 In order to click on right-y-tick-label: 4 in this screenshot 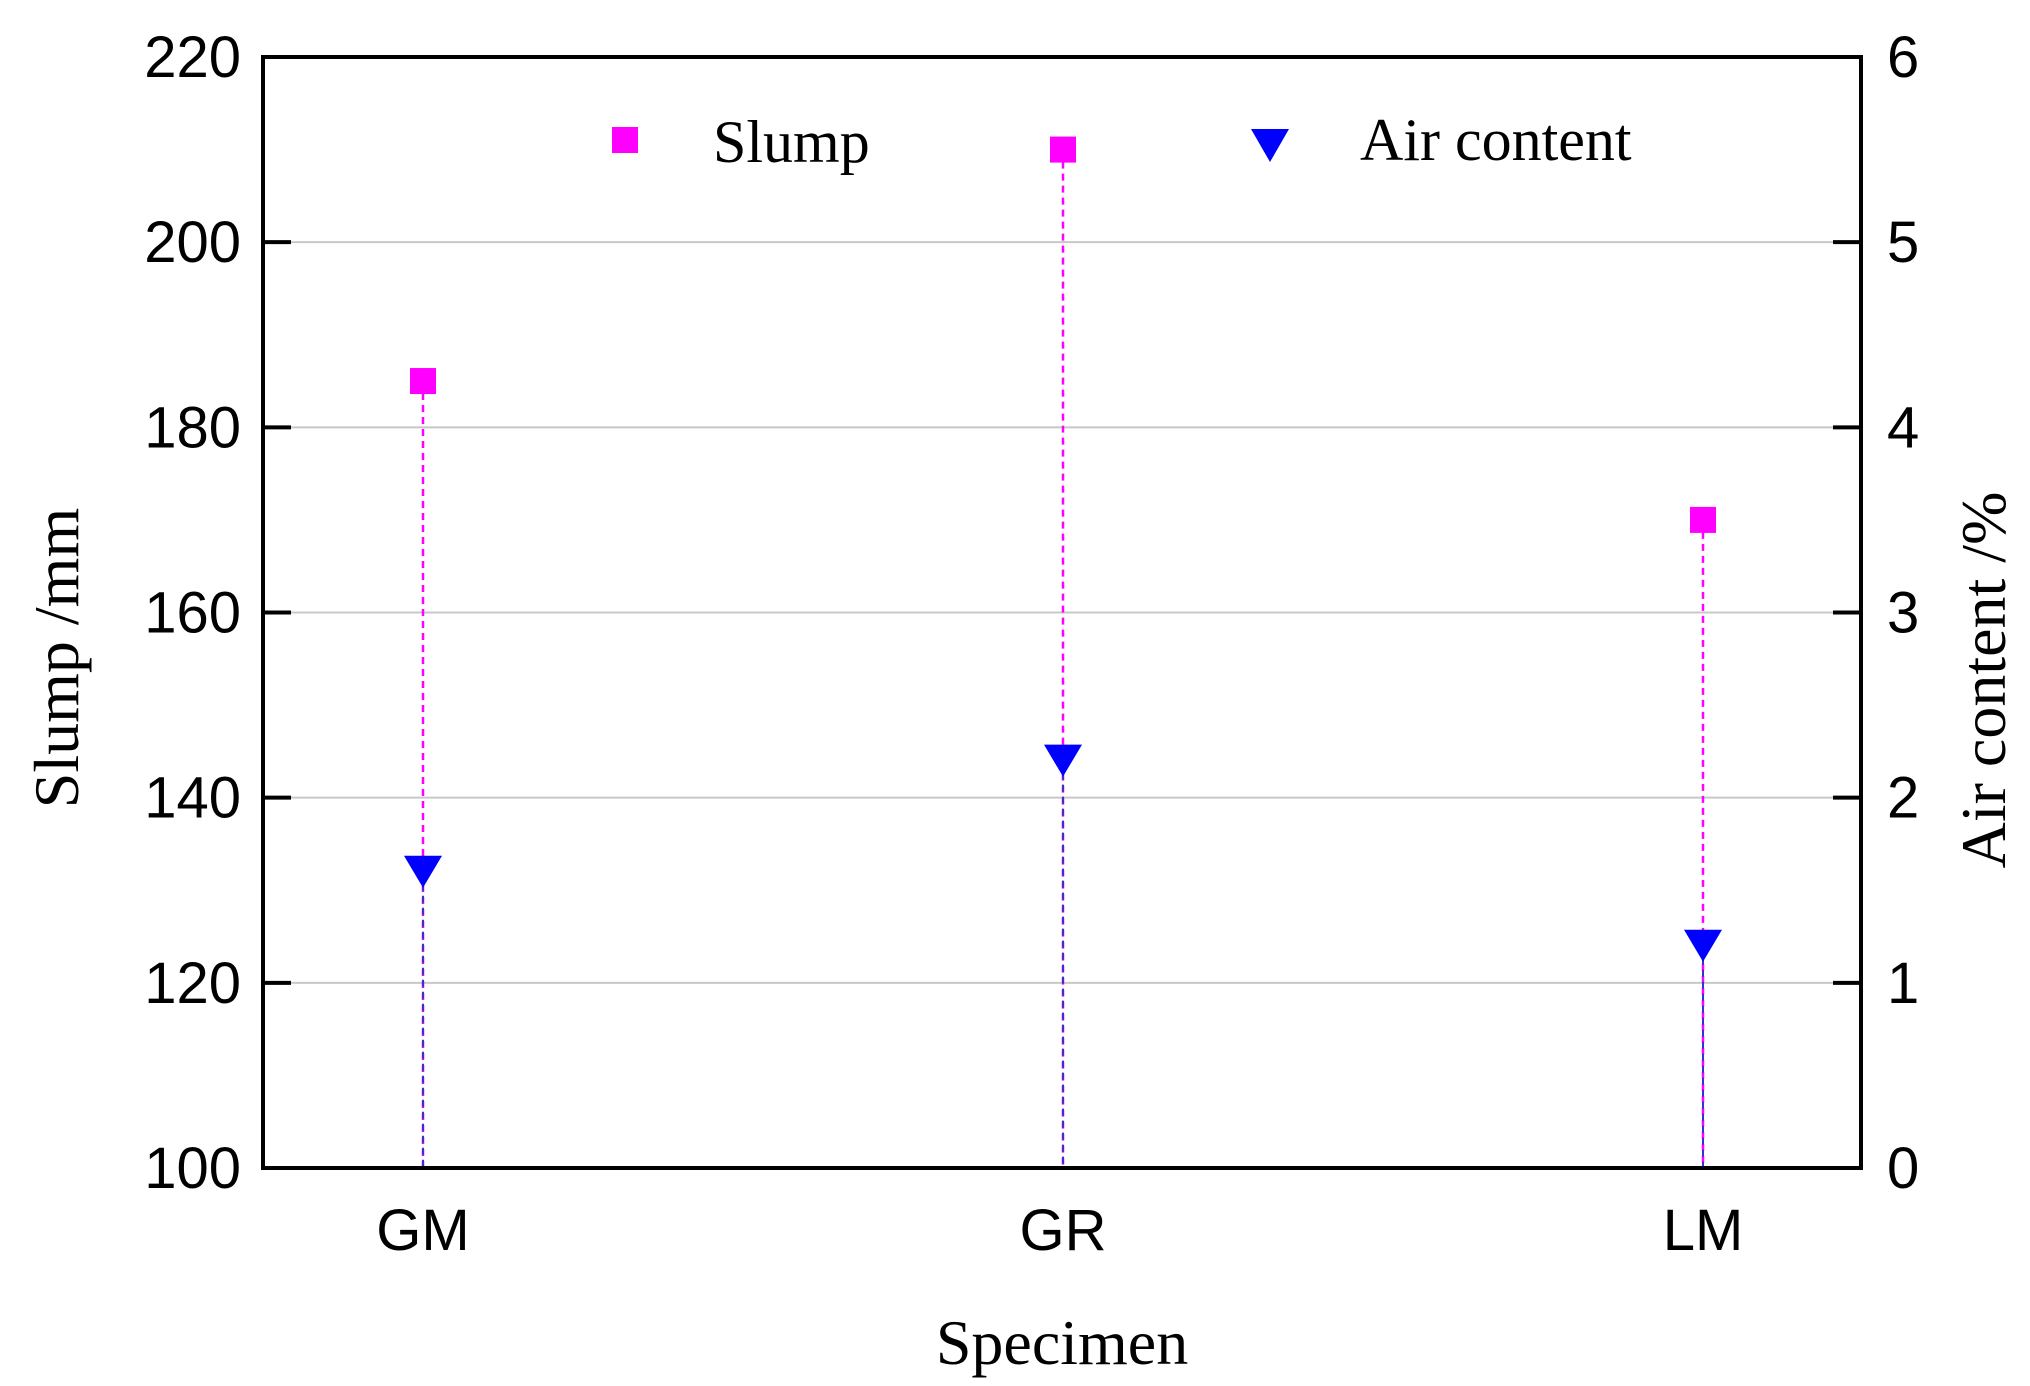, I will do `click(1903, 427)`.